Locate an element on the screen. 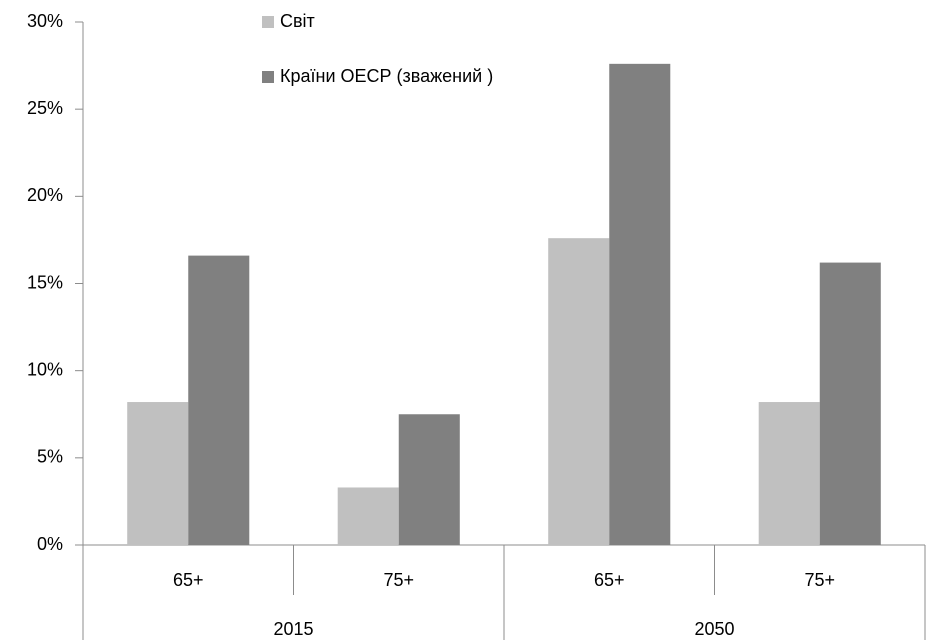  y-tick-label: 25% is located at coordinates (45, 108).